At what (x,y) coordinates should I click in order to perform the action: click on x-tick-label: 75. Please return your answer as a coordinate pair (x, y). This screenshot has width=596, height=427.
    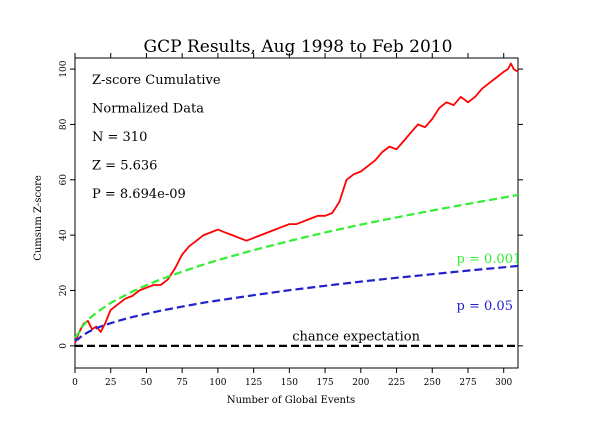
    Looking at the image, I should click on (182, 383).